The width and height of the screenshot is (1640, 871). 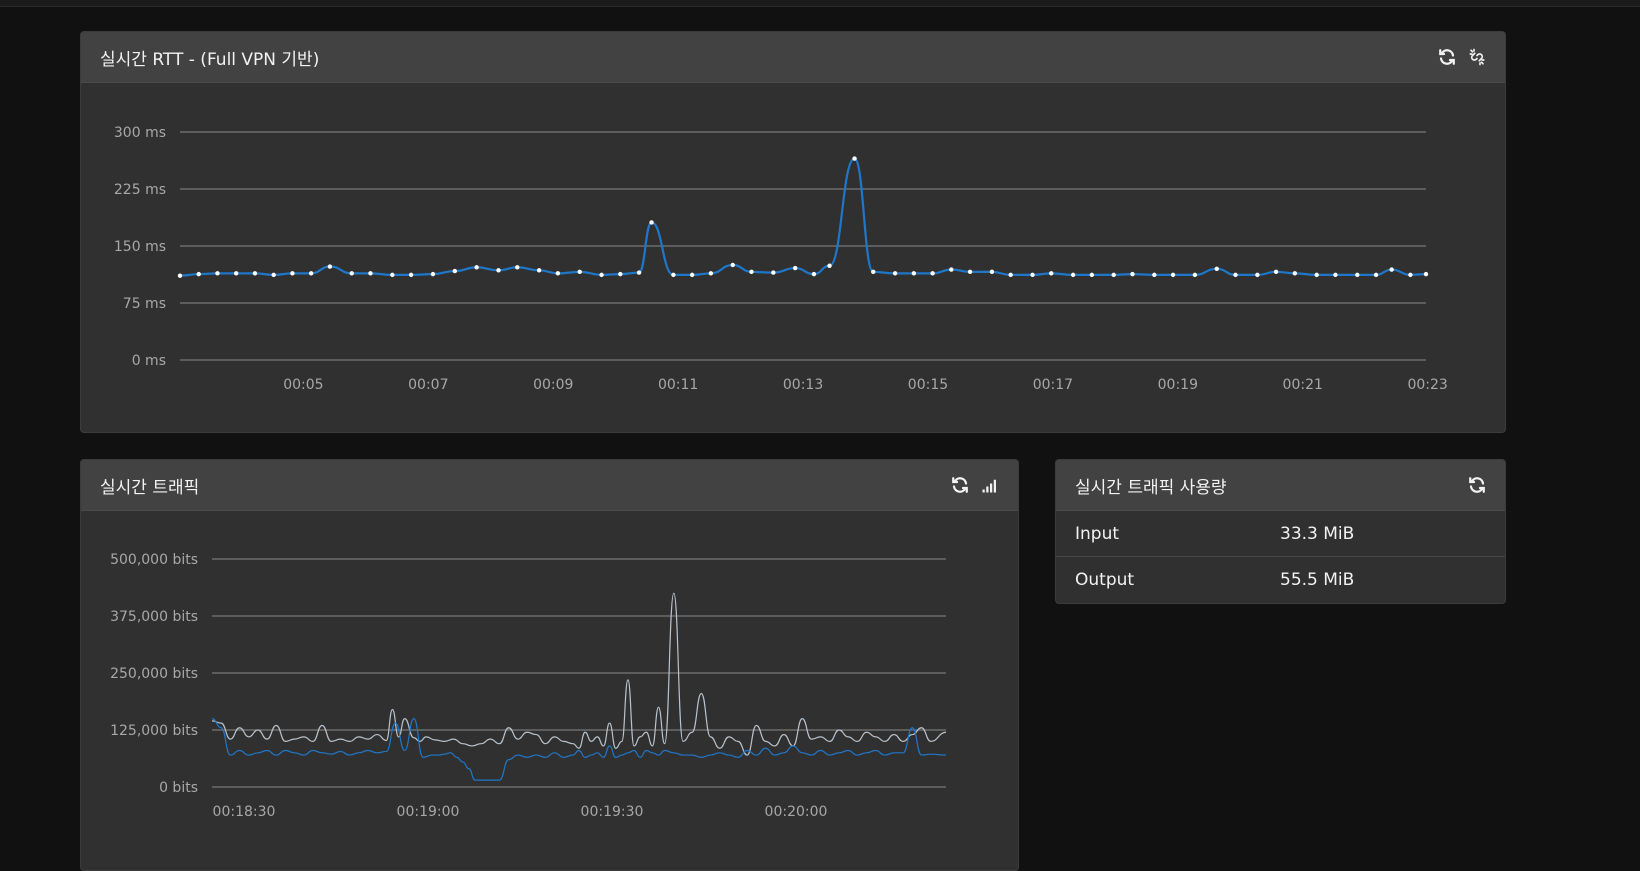 I want to click on x-tick-label: 00:11, so click(x=678, y=385).